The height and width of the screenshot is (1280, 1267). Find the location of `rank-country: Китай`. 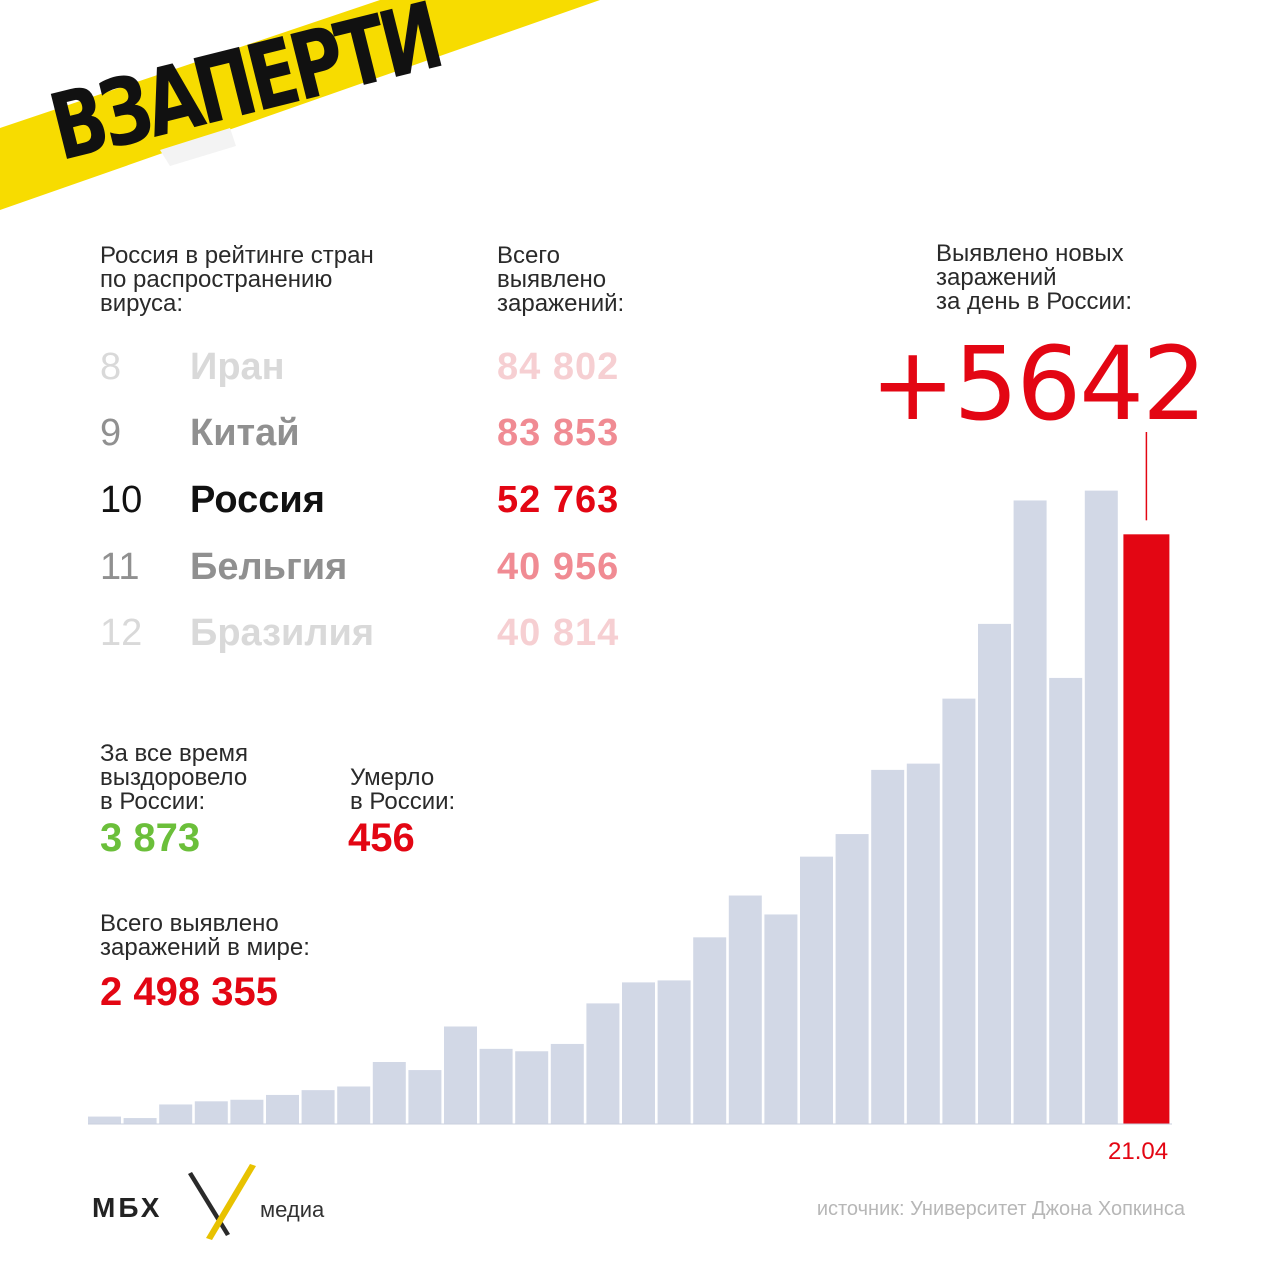

rank-country: Китай is located at coordinates (245, 433).